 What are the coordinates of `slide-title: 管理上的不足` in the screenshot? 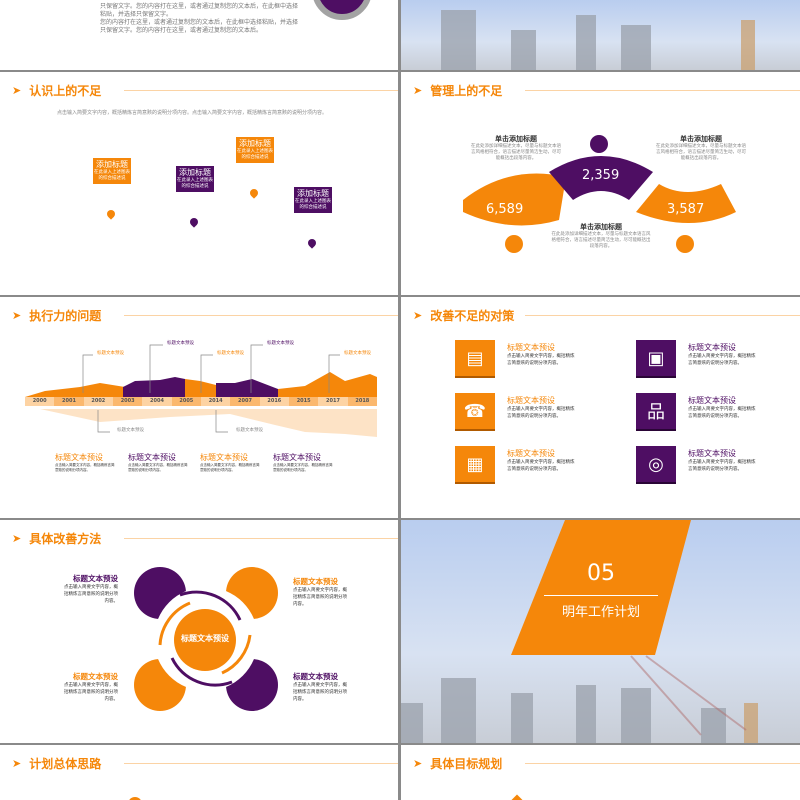 It's located at (466, 91).